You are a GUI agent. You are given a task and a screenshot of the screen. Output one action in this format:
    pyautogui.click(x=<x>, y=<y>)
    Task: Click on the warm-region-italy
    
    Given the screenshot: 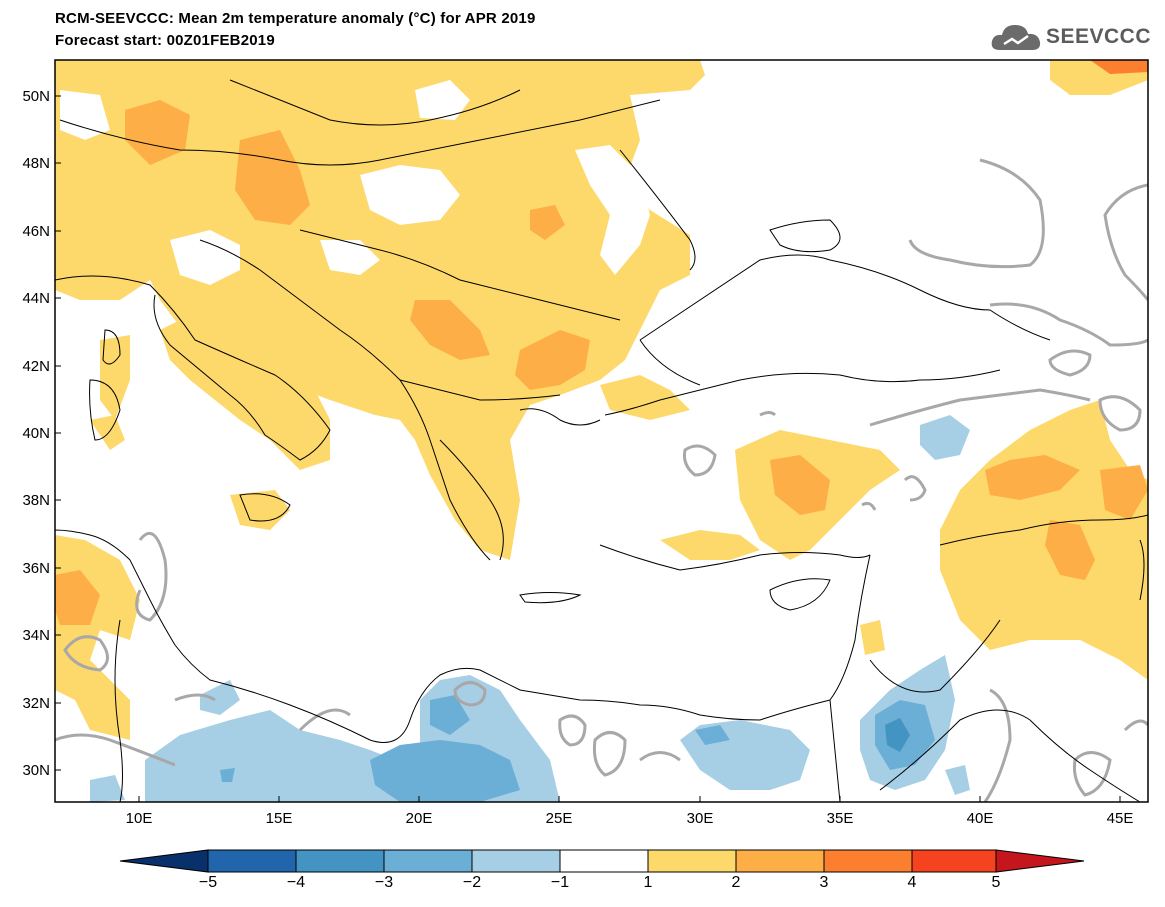 What is the action you would take?
    pyautogui.click(x=245, y=390)
    